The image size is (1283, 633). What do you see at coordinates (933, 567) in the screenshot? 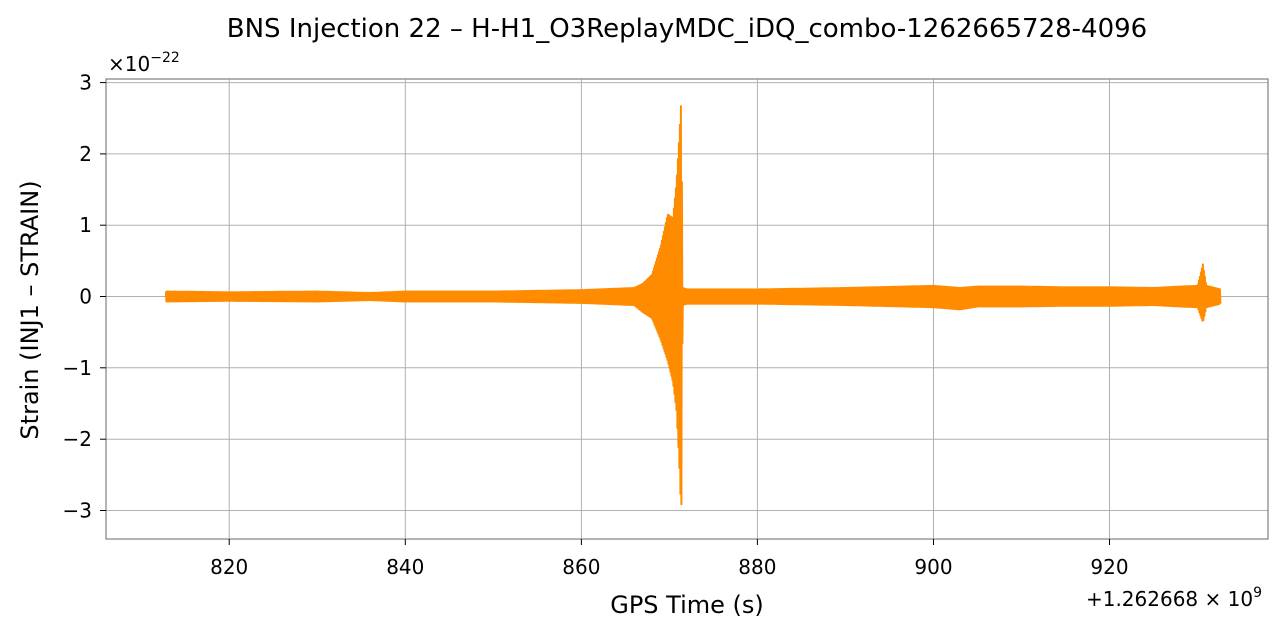
I see `x-tick-label-4: 900` at bounding box center [933, 567].